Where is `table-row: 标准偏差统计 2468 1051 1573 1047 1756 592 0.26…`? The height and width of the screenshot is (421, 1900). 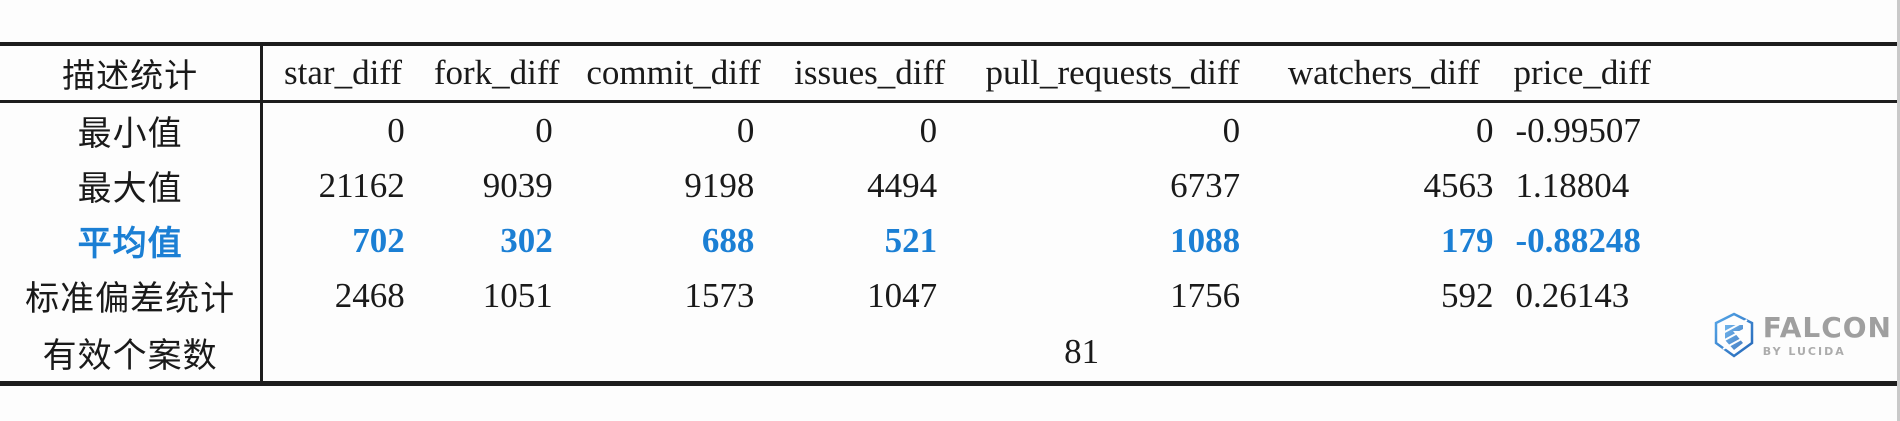 table-row: 标准偏差统计 2468 1051 1573 1047 1756 592 0.26… is located at coordinates (950, 295).